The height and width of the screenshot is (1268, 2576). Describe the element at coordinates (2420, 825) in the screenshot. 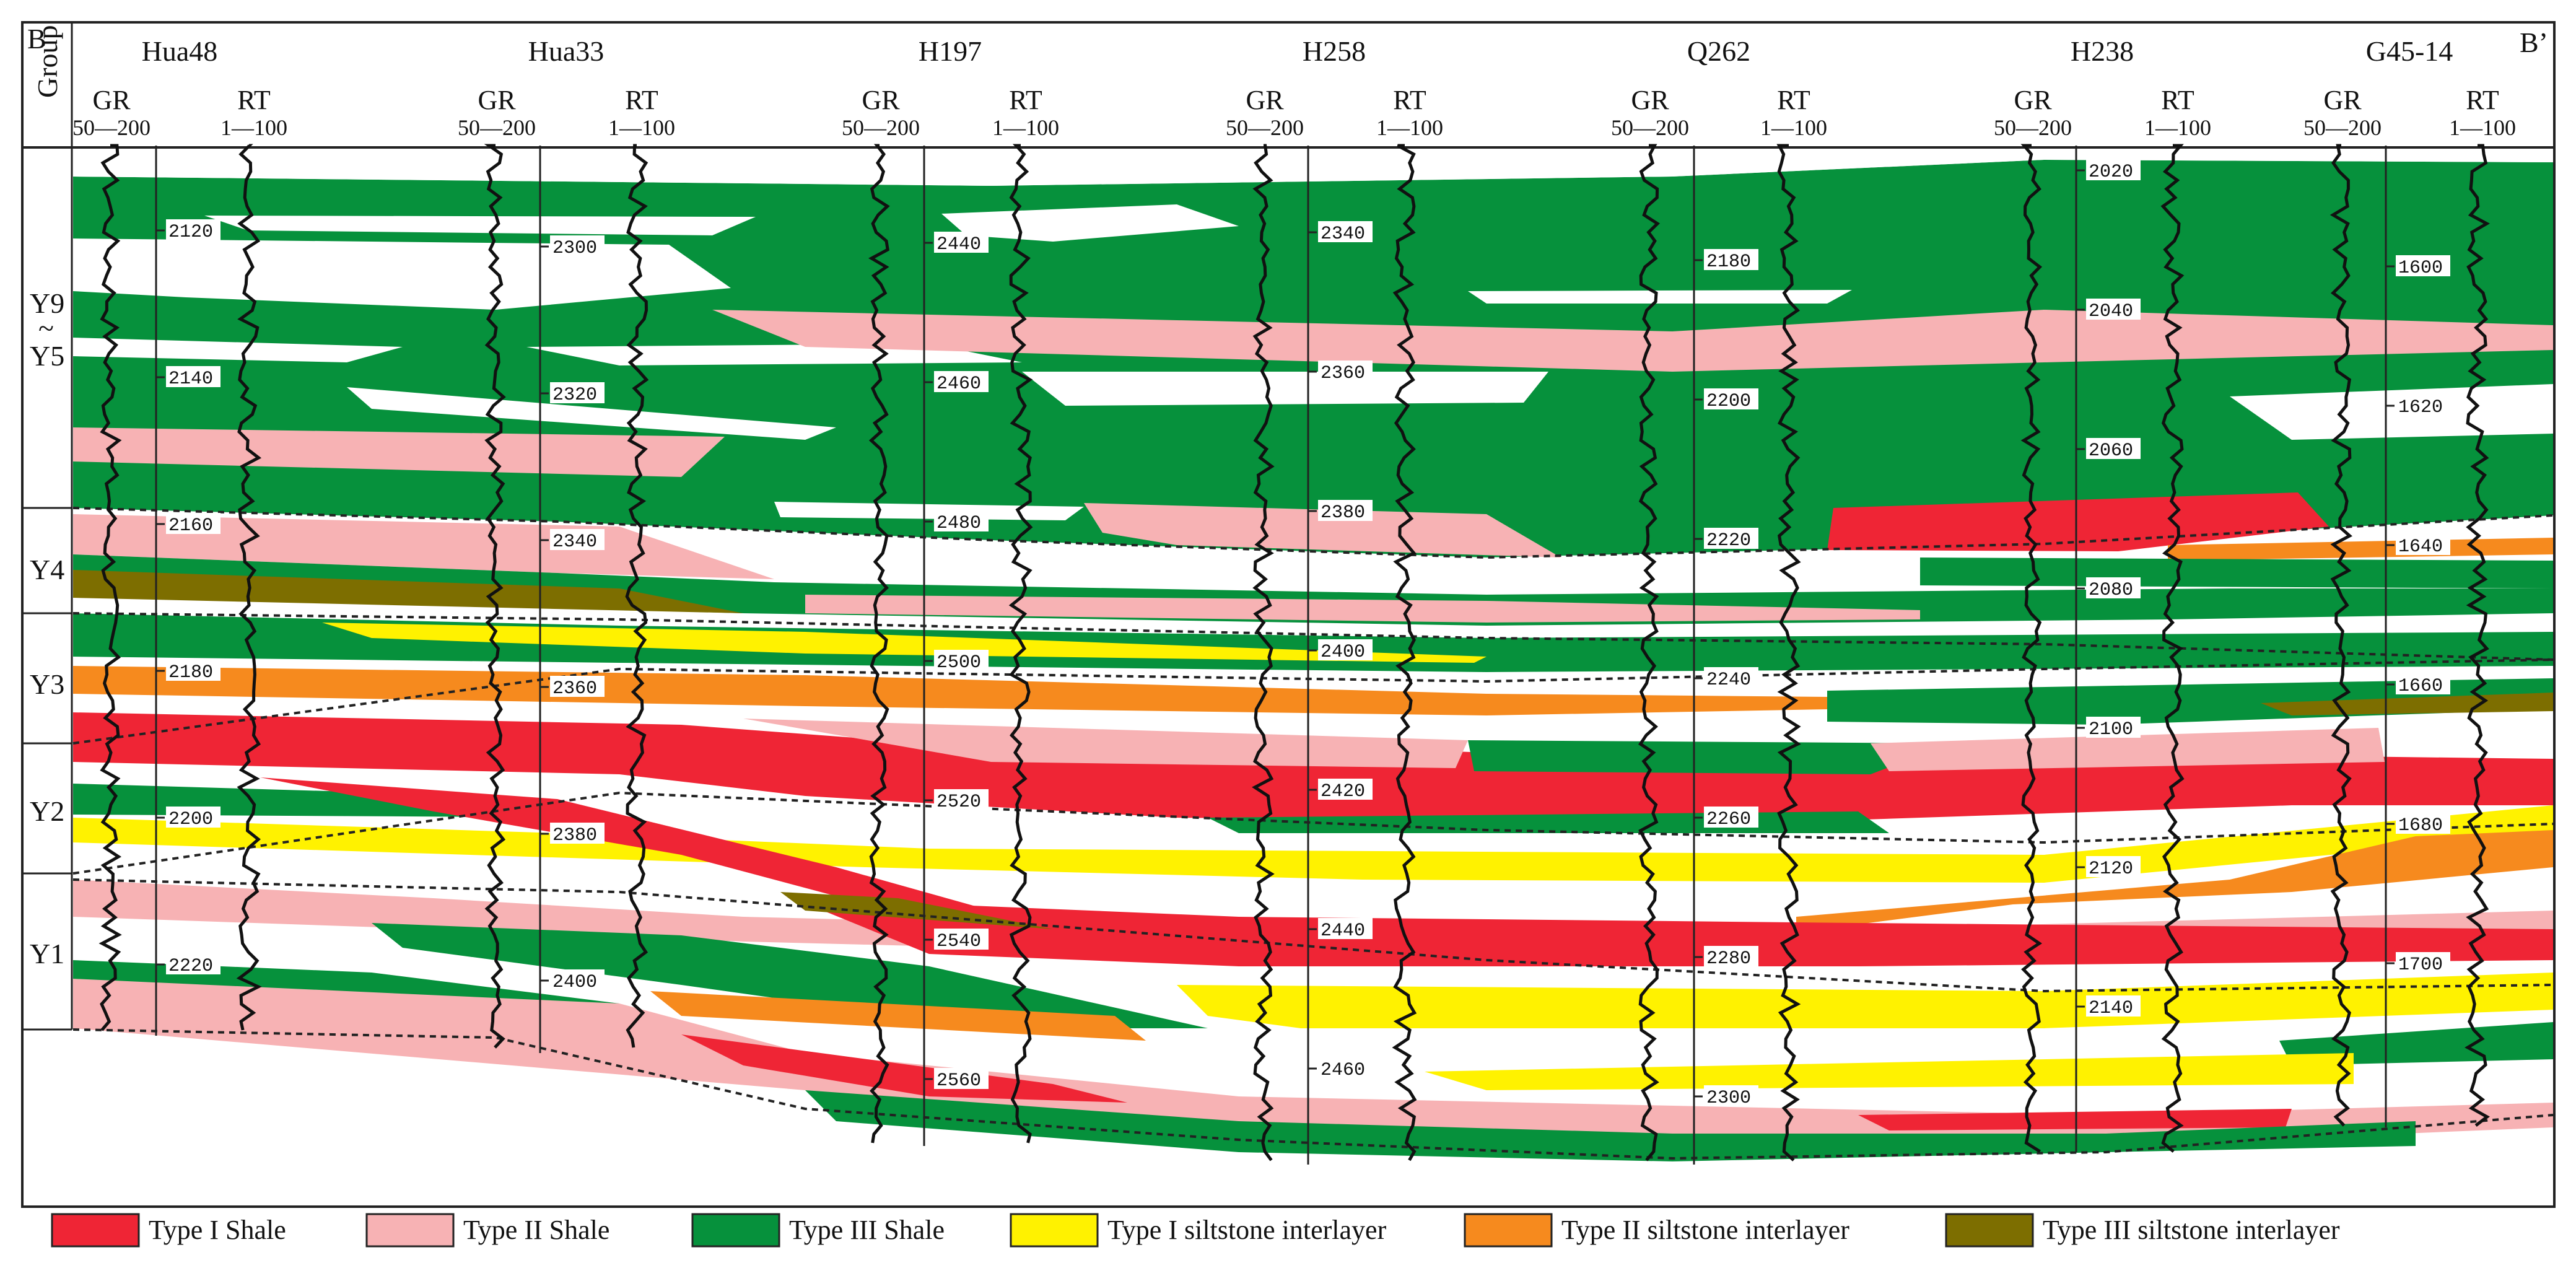

I see `depth-label: 1680` at that location.